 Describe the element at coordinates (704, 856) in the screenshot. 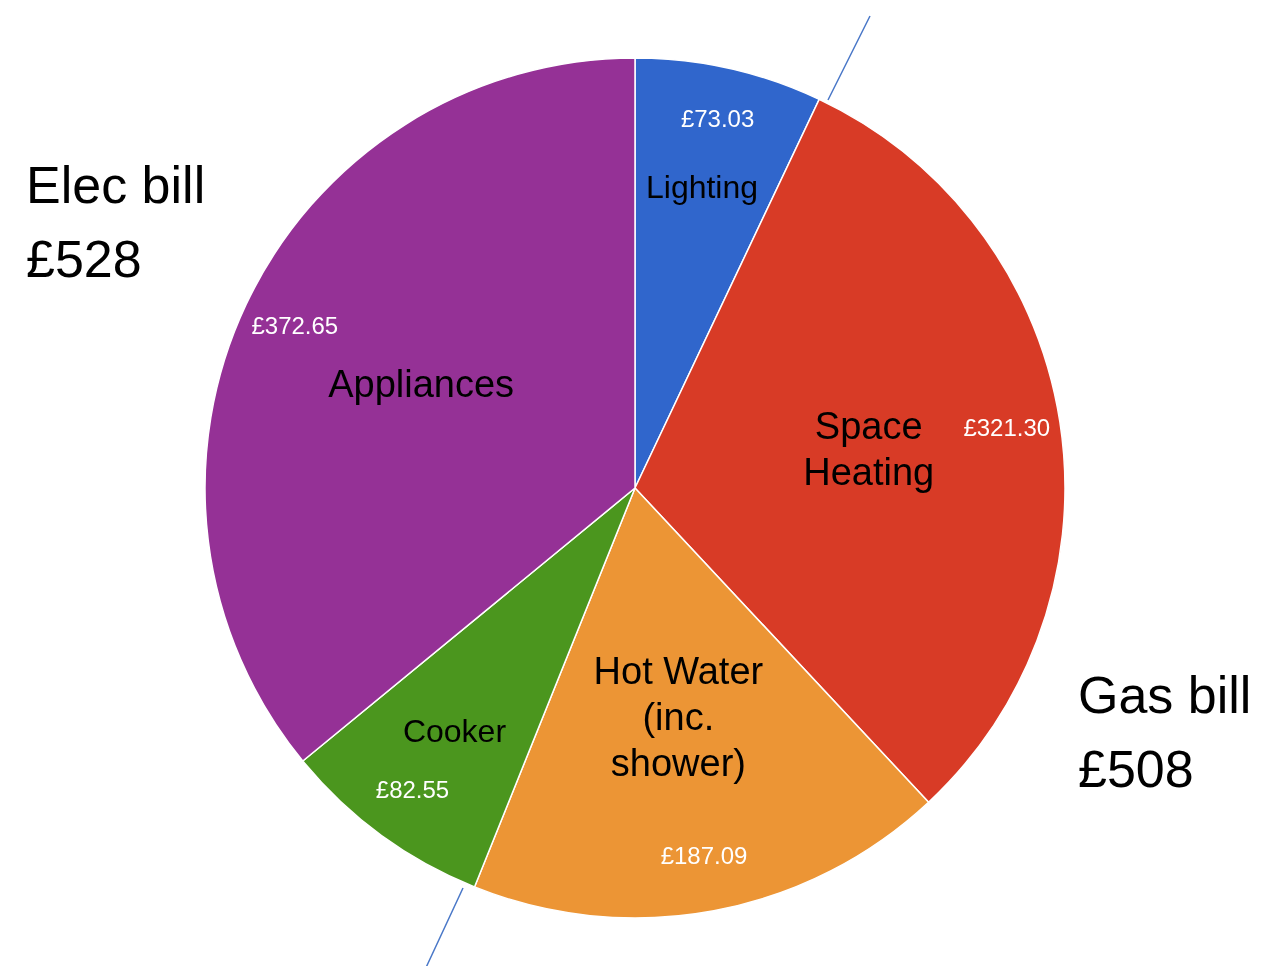

I see `data-label: £187.09` at that location.